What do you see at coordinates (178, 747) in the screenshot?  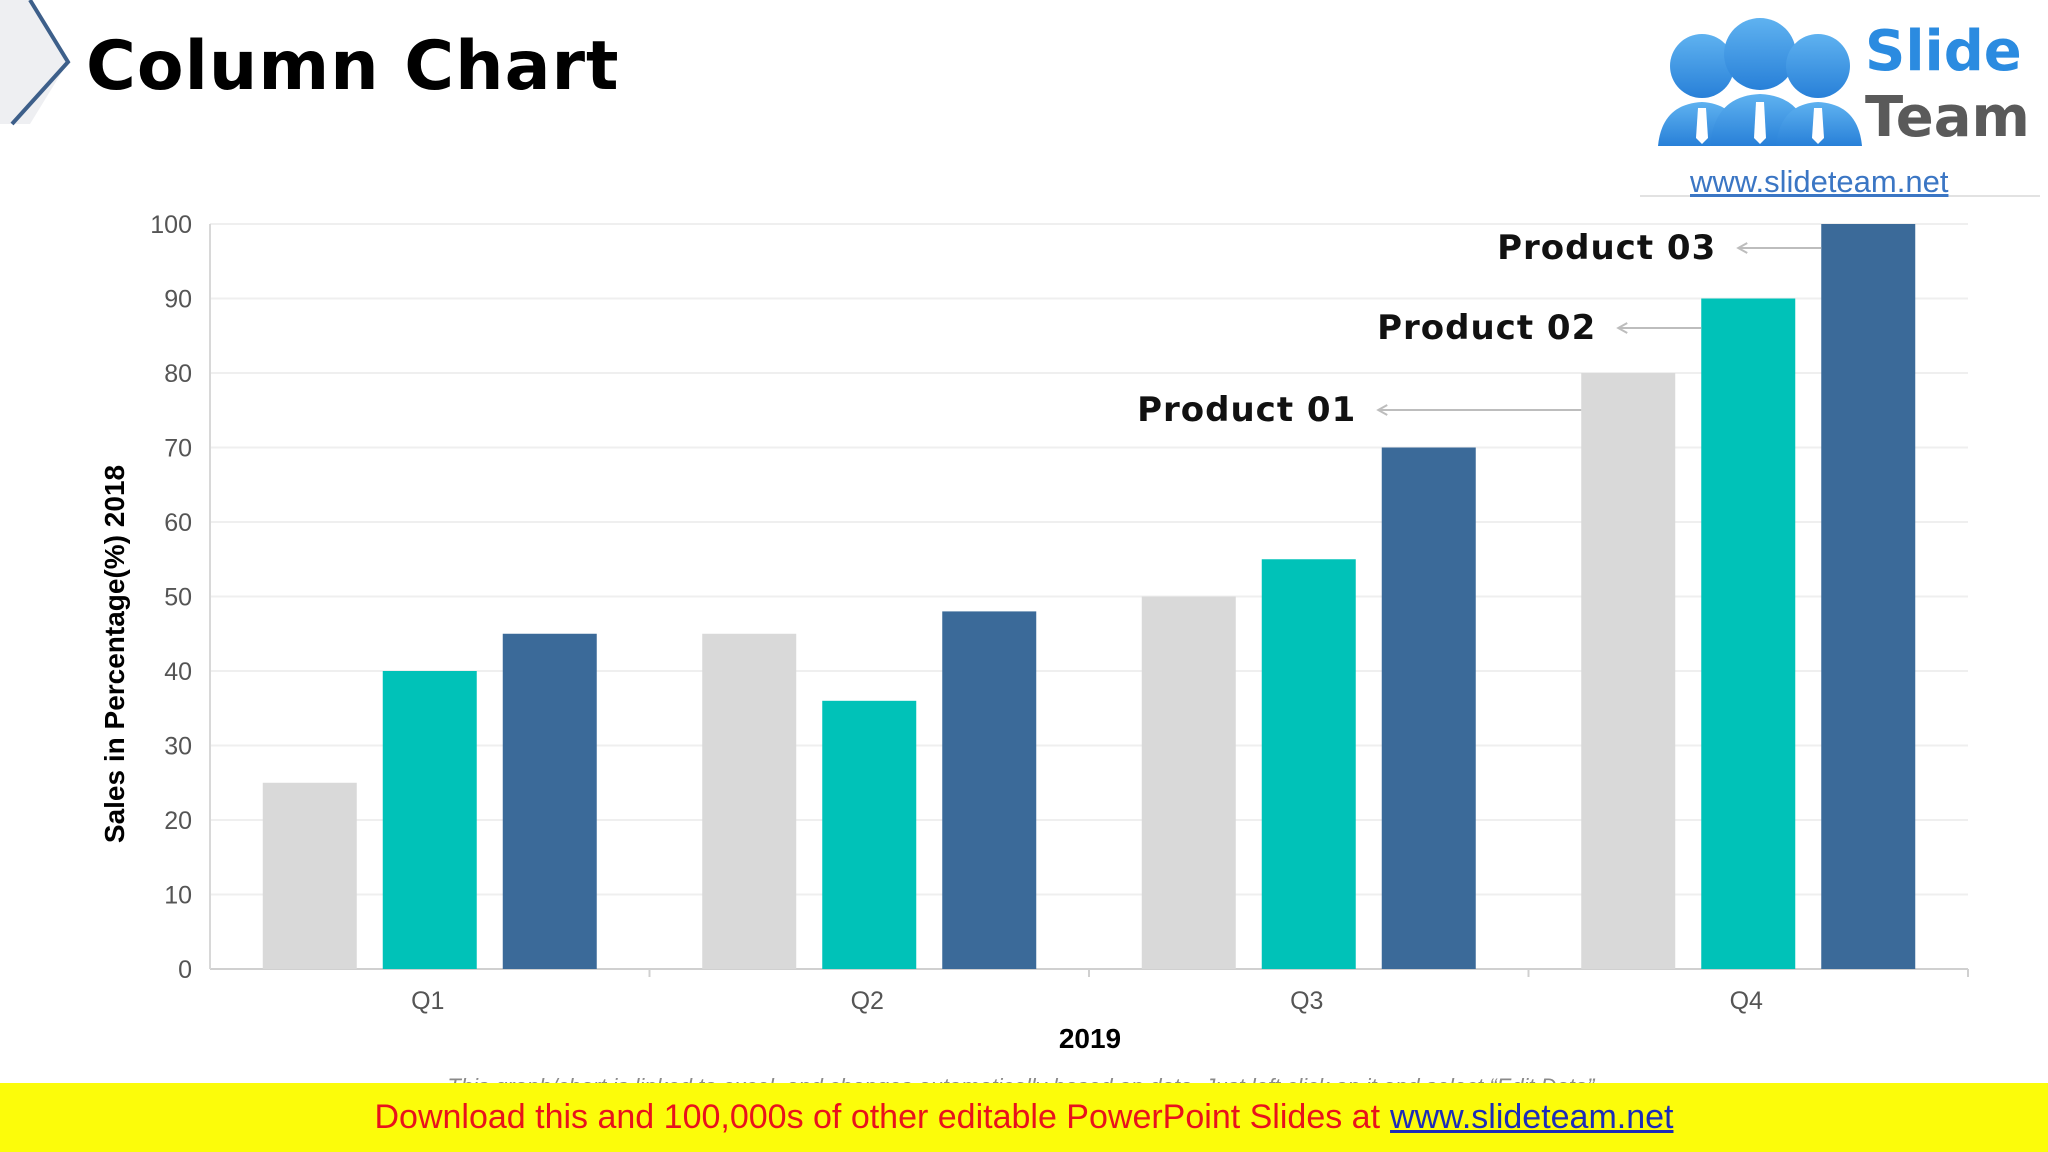 I see `y-tick-label: 30` at bounding box center [178, 747].